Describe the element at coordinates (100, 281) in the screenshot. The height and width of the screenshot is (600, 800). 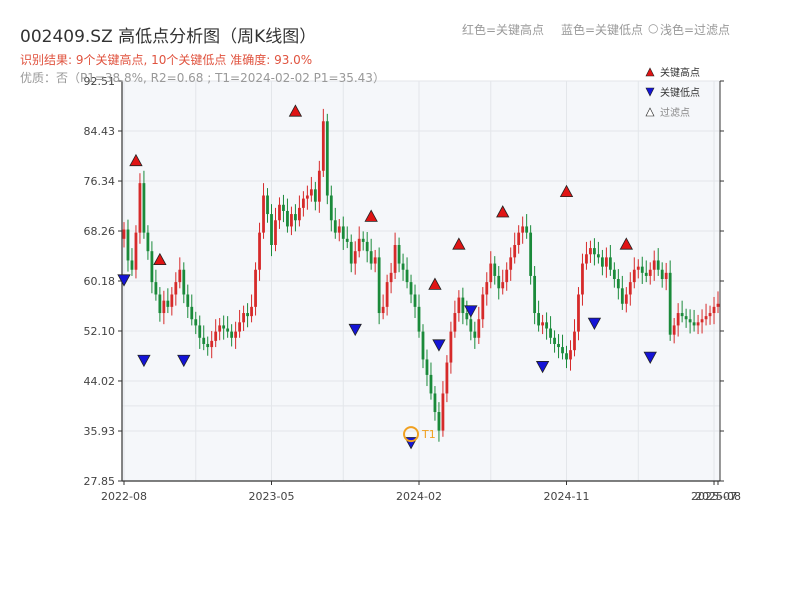
I see `y-tick-label: 60.18` at that location.